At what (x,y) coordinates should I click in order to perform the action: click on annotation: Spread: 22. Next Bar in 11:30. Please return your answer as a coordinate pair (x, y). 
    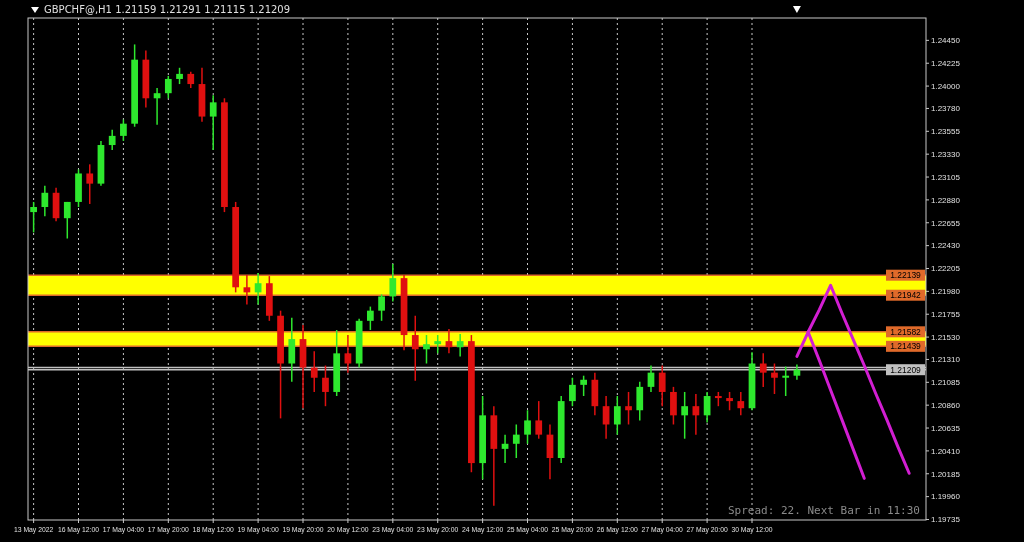
    Looking at the image, I should click on (823, 510).